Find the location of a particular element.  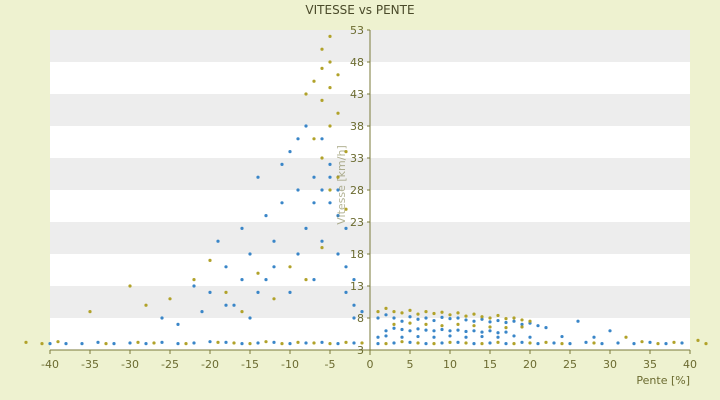

x-tick-label: -20 is located at coordinates (210, 364).